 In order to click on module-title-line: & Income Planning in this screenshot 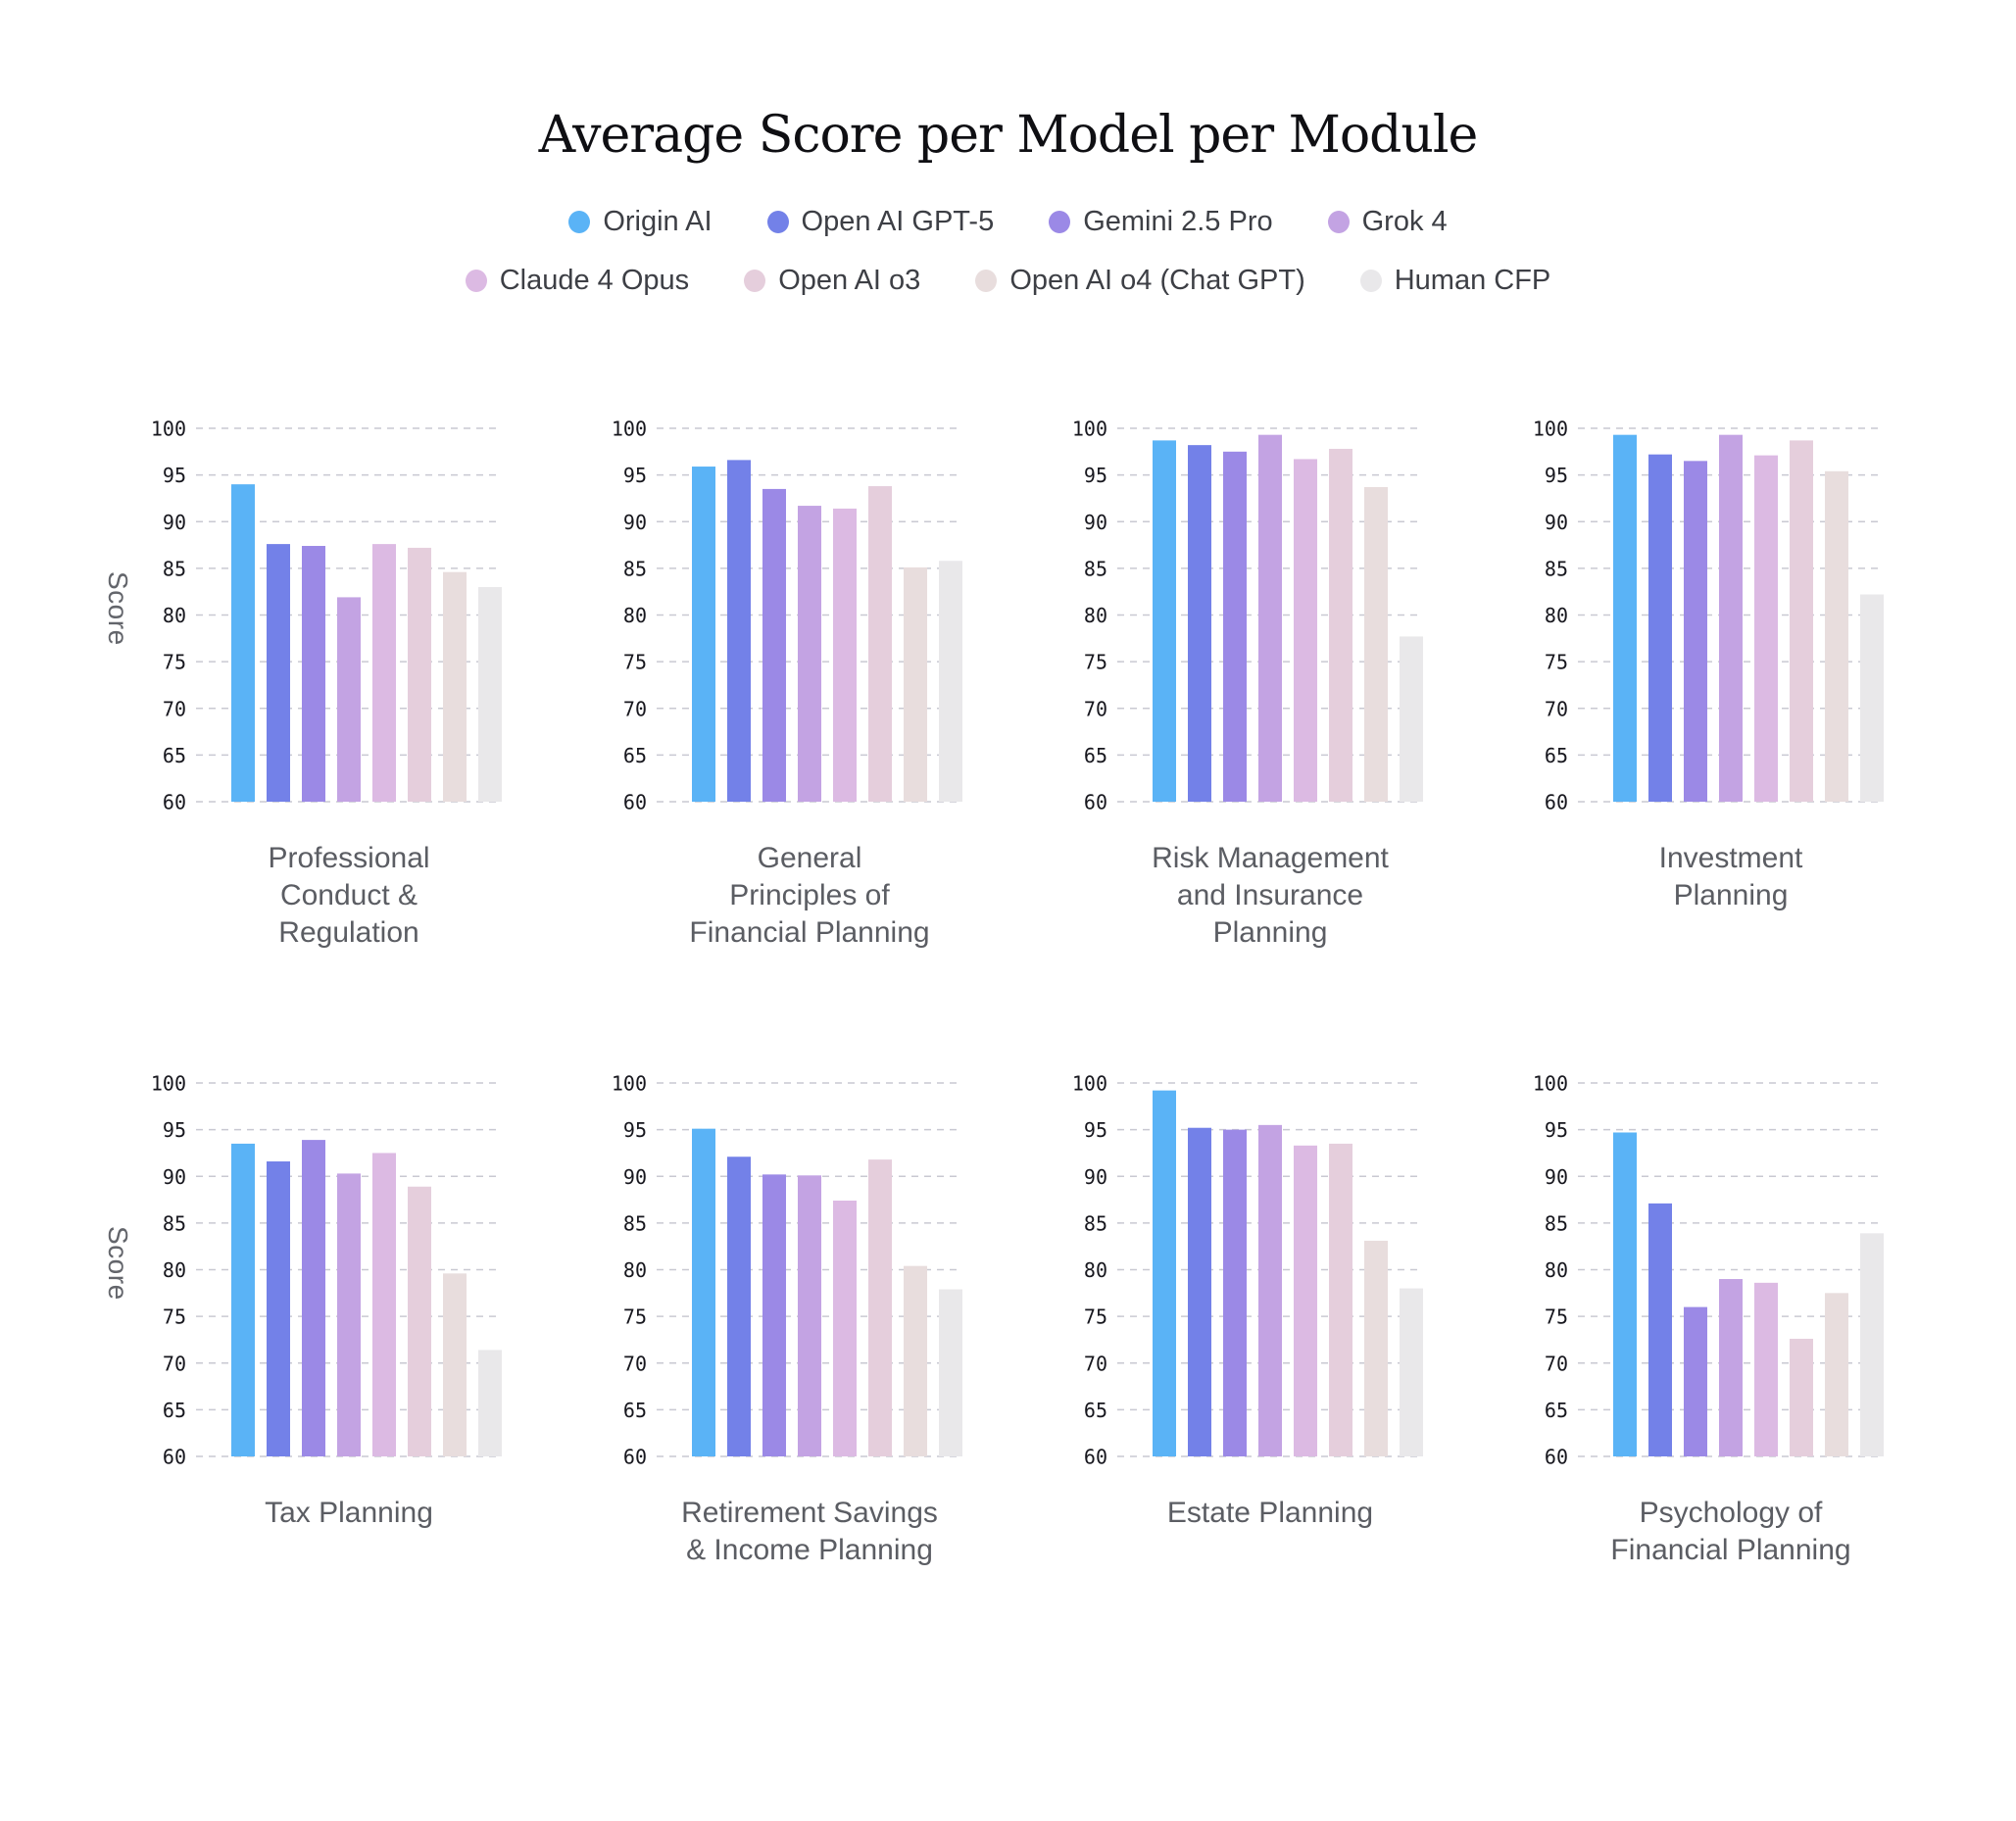, I will do `click(810, 1550)`.